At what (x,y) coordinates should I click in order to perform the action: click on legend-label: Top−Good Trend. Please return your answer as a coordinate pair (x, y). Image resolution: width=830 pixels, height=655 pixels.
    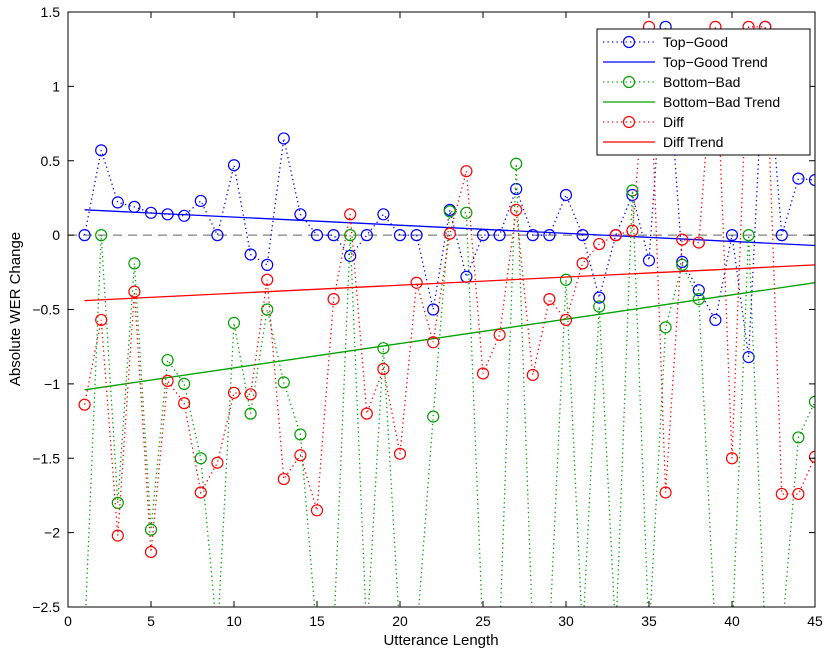
    Looking at the image, I should click on (715, 62).